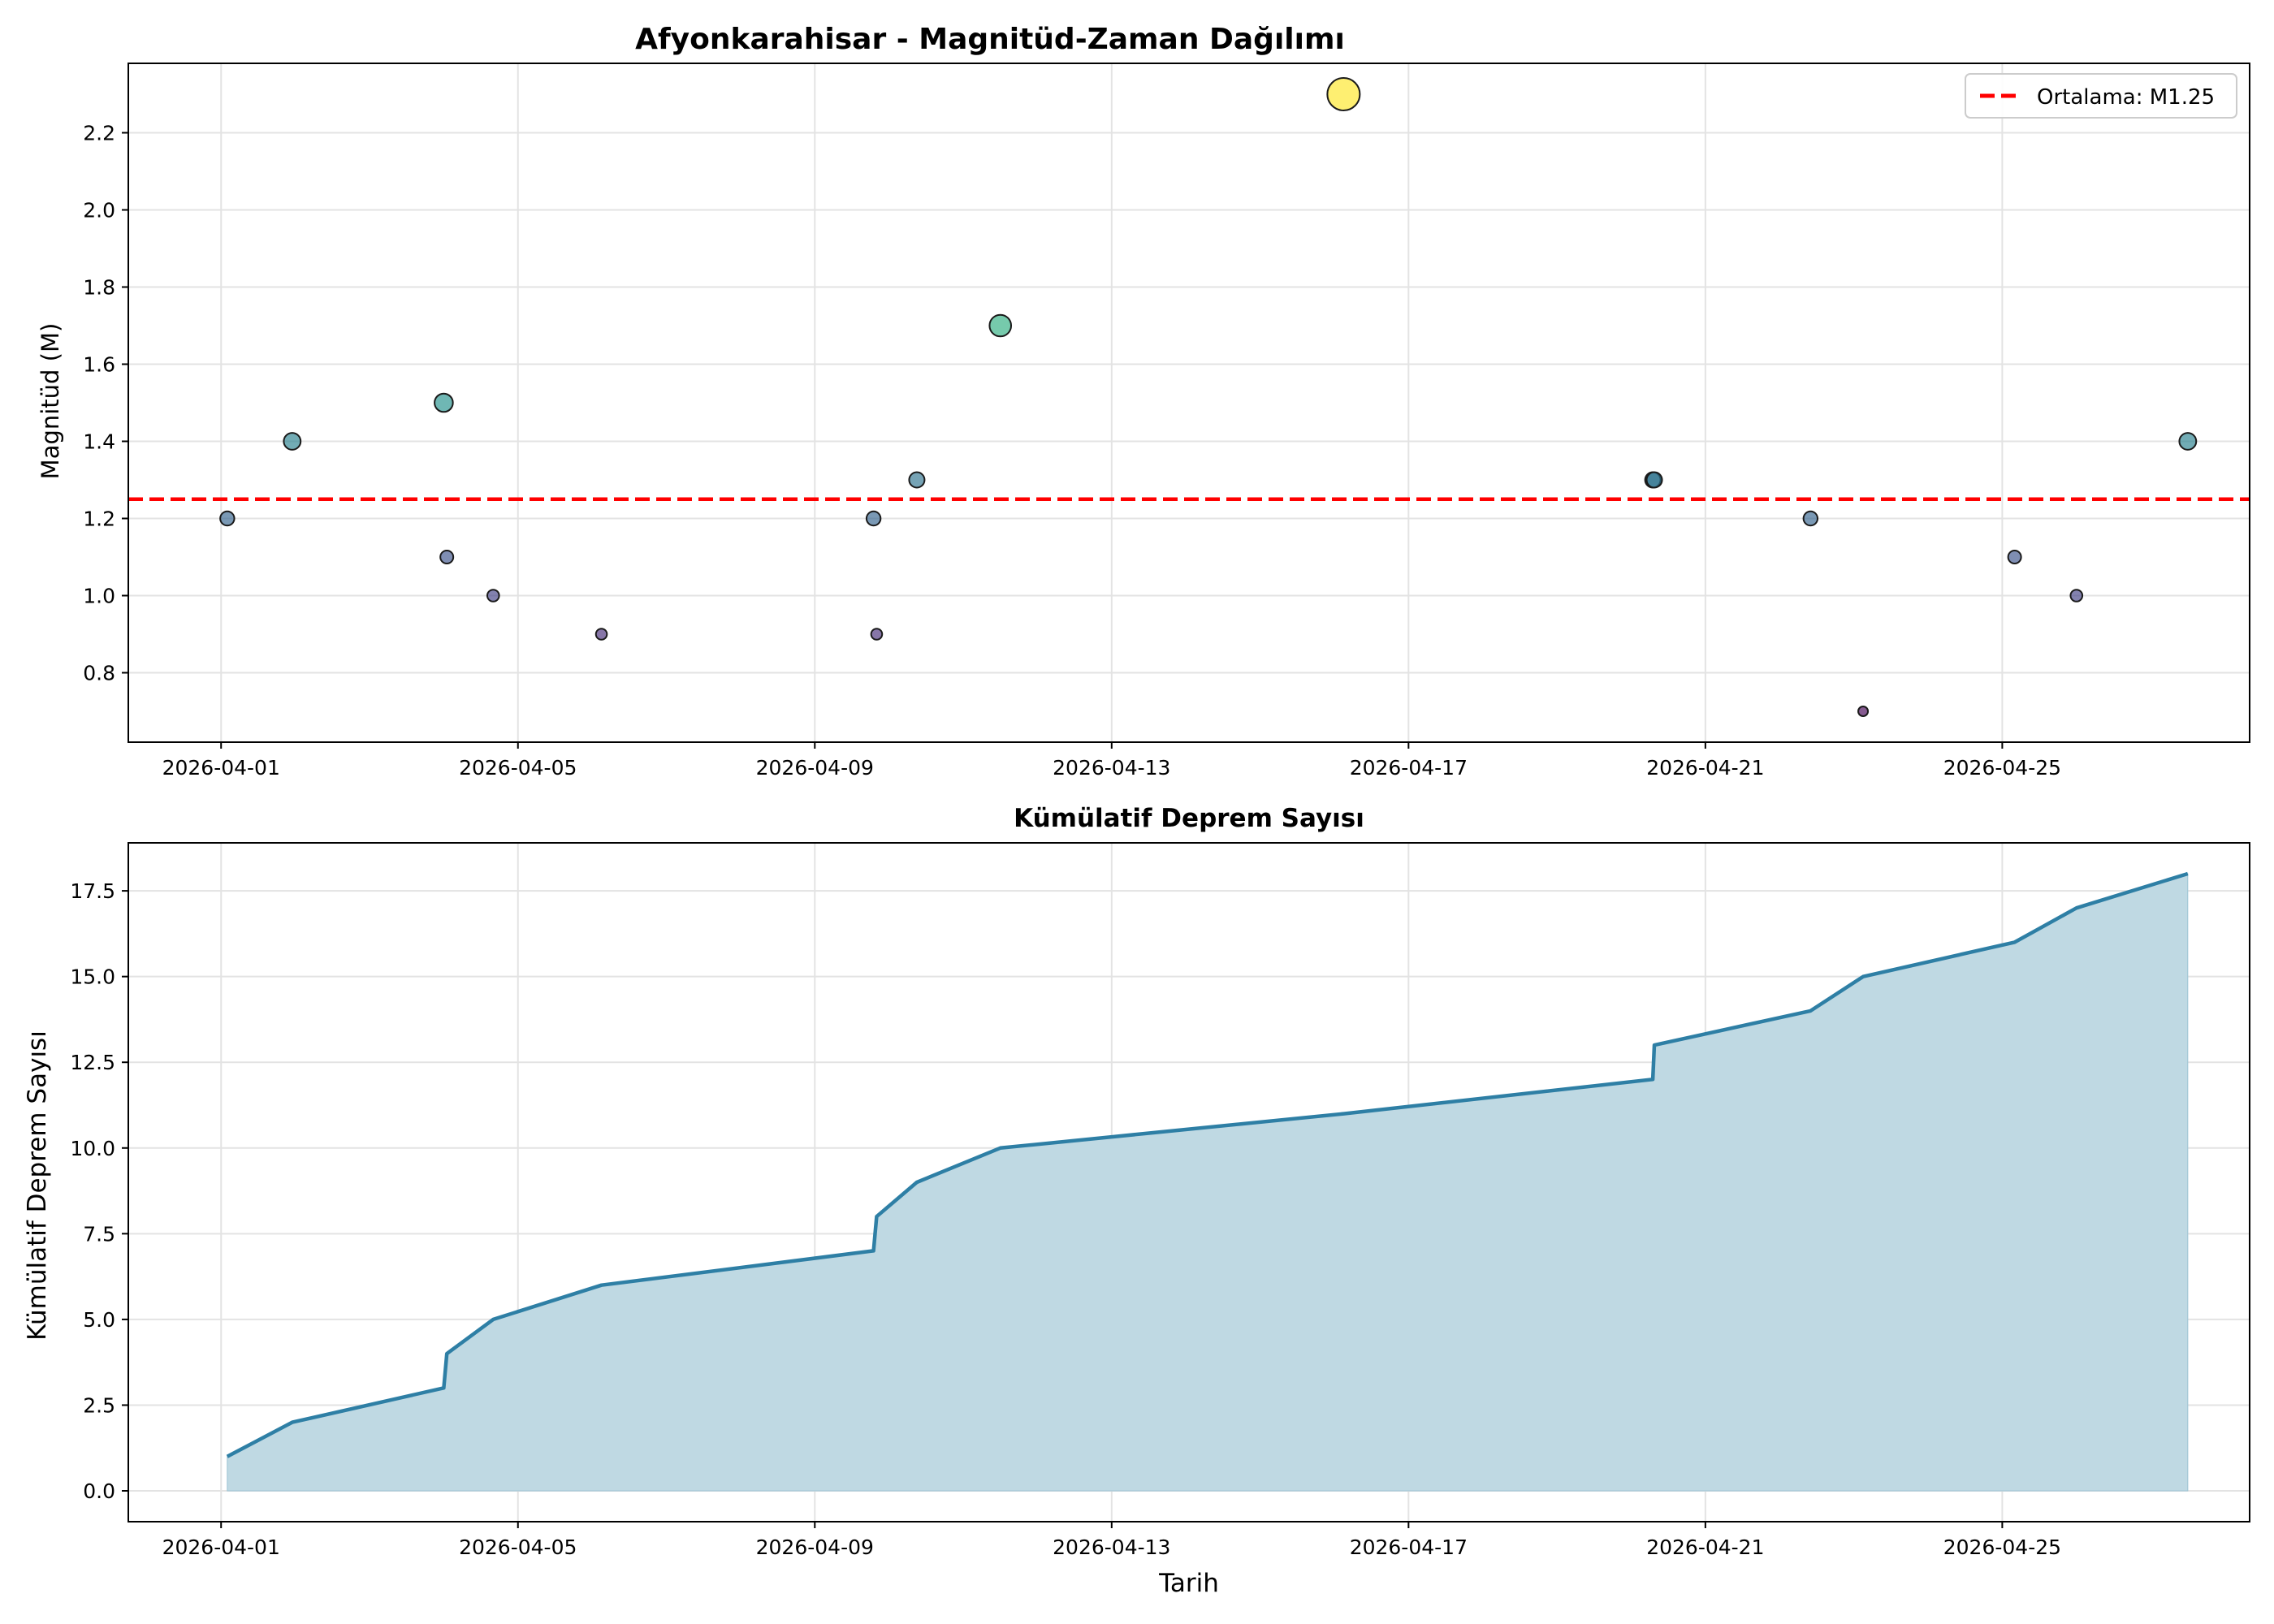  I want to click on cumulative-x-tick-label: 2026-04-21, so click(1705, 1547).